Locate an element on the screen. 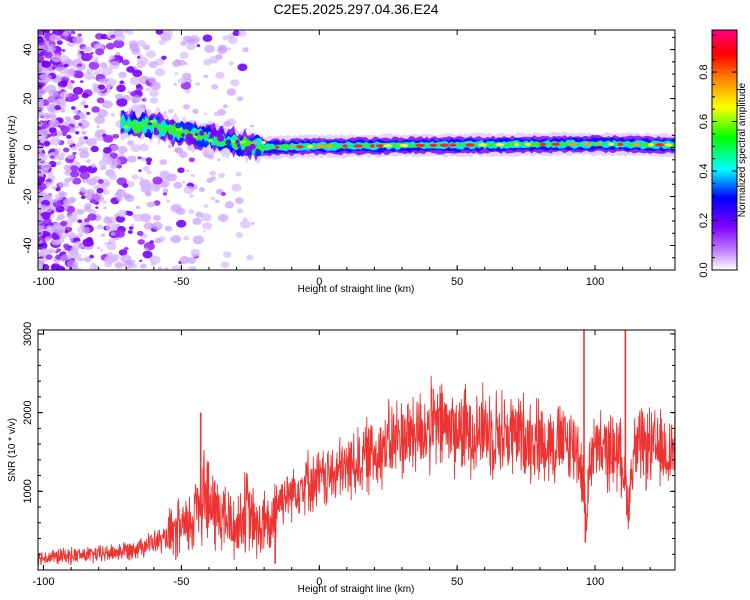 The width and height of the screenshot is (750, 600). colorbar-ticks: 0.0 0.2 0.4 0.6 0.8 is located at coordinates (718, 153).